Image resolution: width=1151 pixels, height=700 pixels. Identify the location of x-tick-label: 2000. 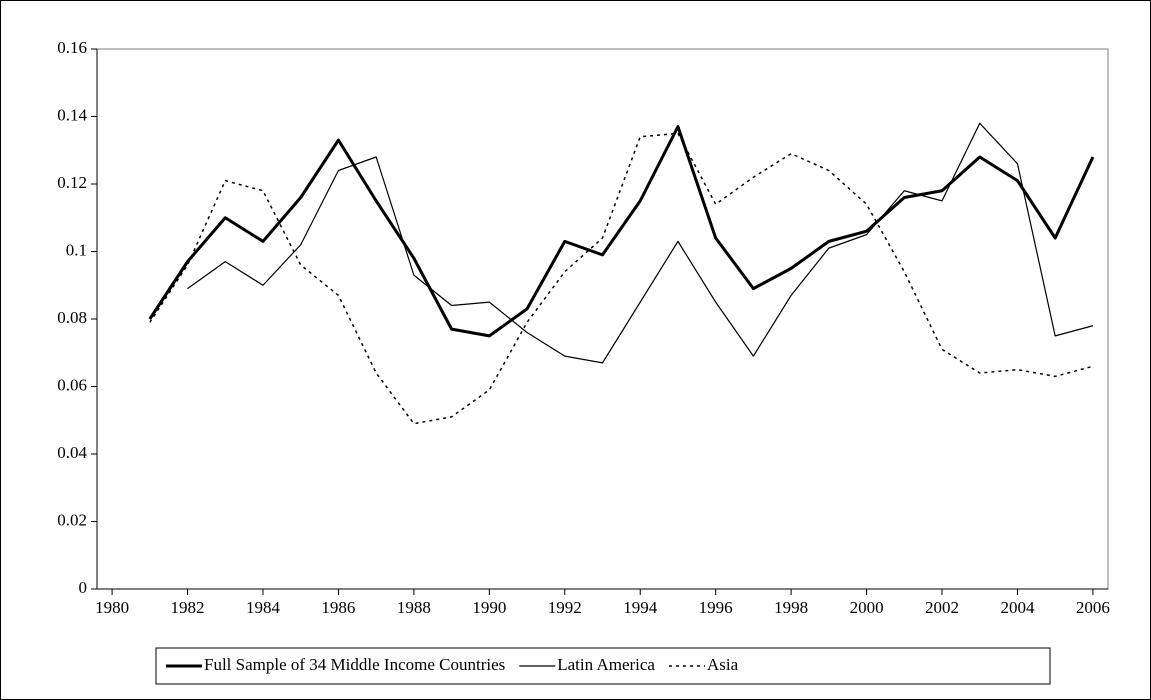
(867, 607).